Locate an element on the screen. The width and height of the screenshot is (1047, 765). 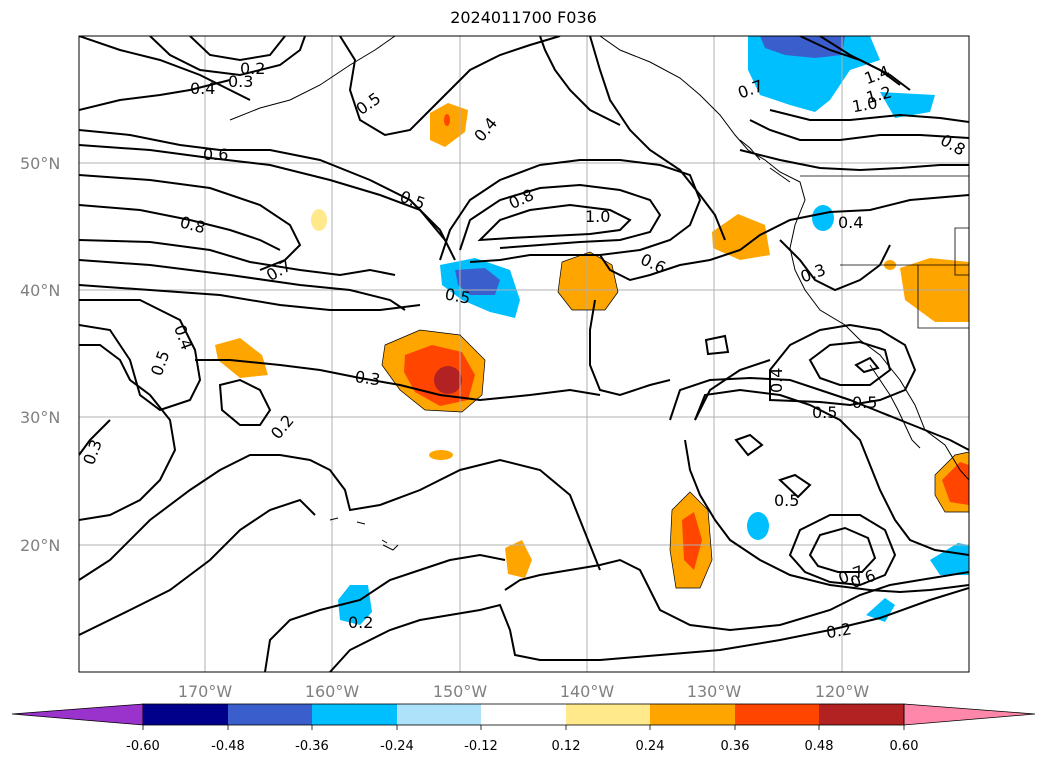
colorbar-under-triangle is located at coordinates (77, 714).